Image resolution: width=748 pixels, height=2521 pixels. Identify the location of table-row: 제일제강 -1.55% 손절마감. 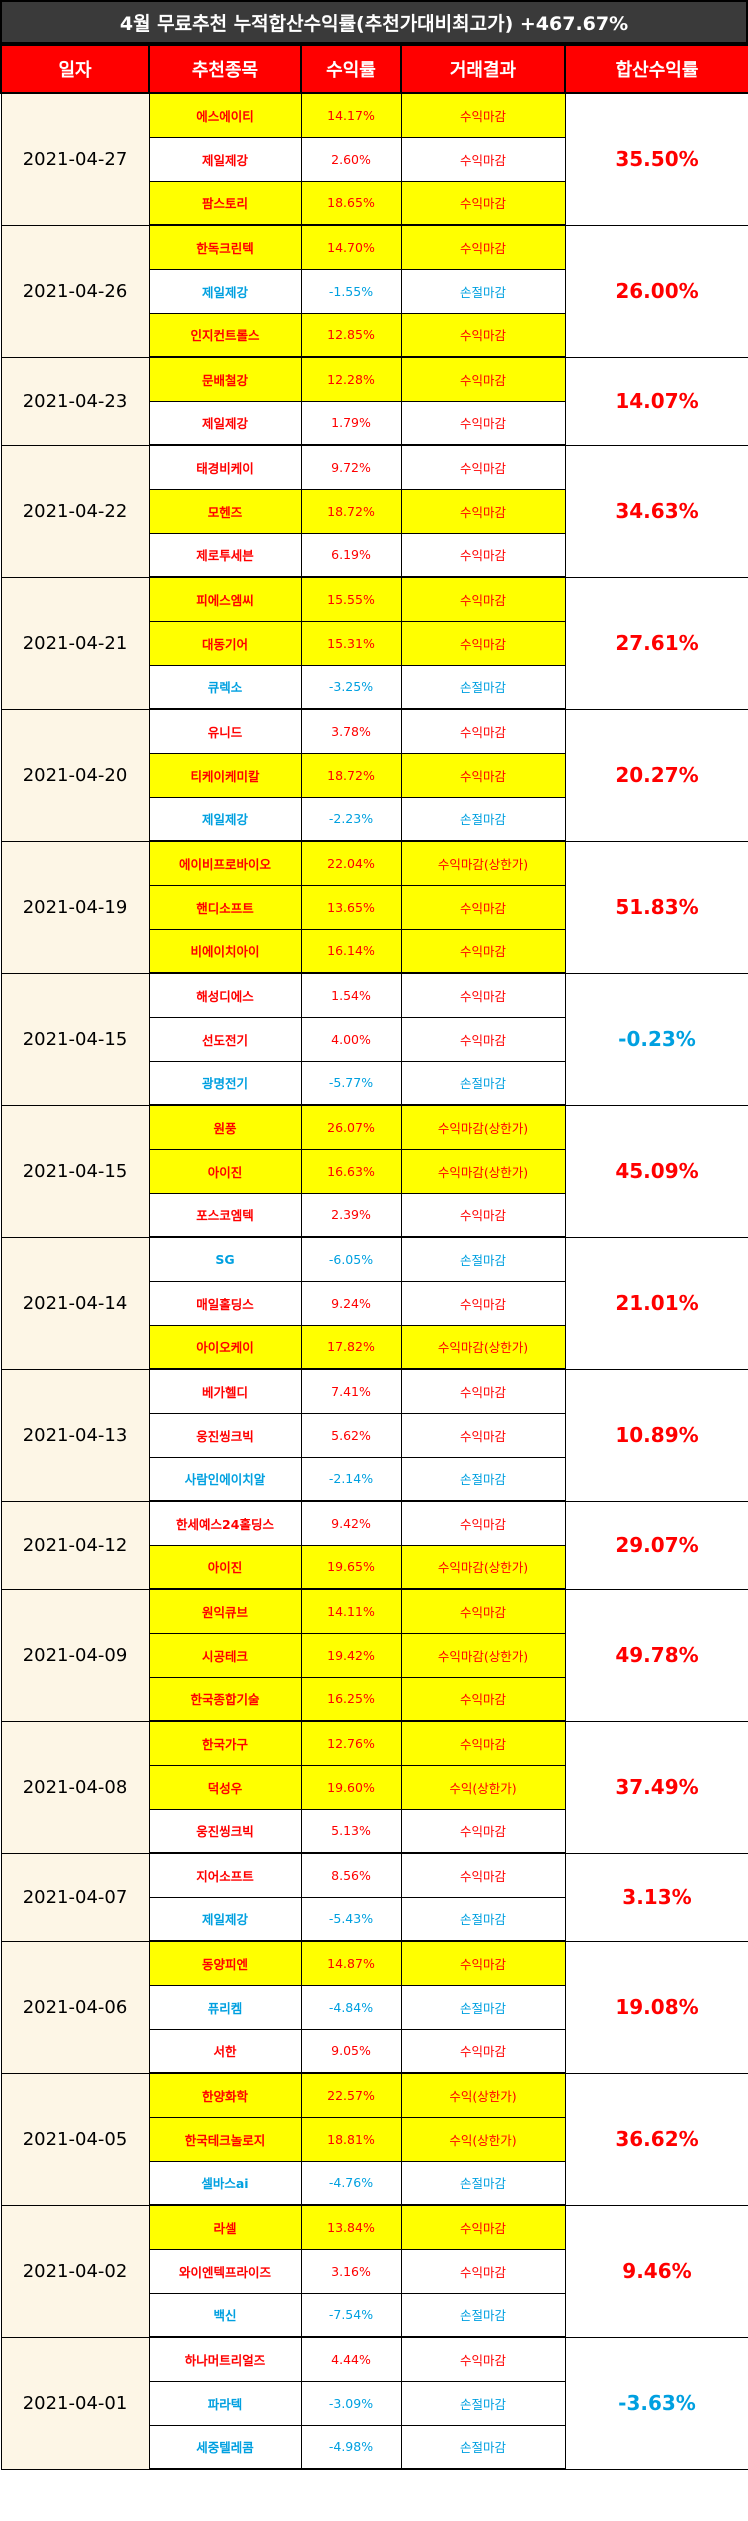
(374, 291).